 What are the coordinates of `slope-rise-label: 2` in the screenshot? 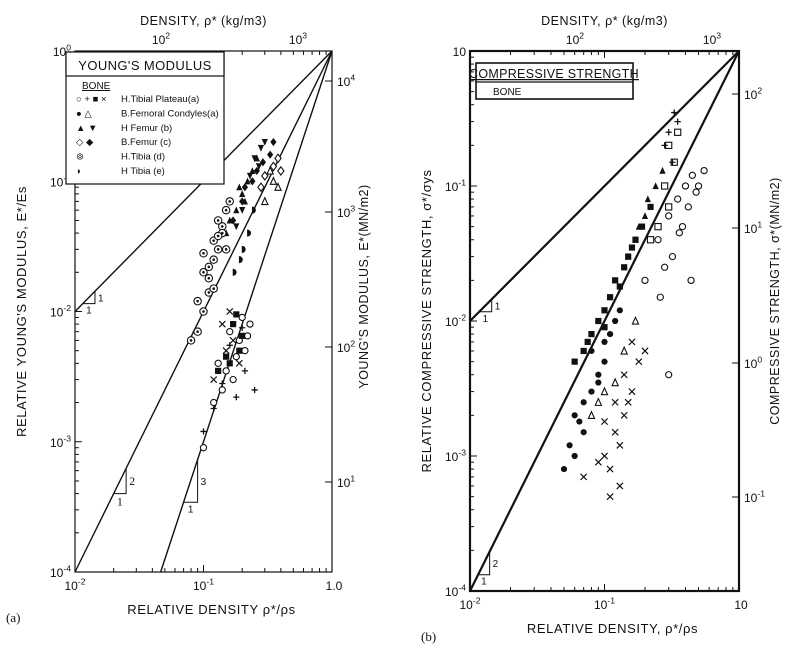 It's located at (496, 564).